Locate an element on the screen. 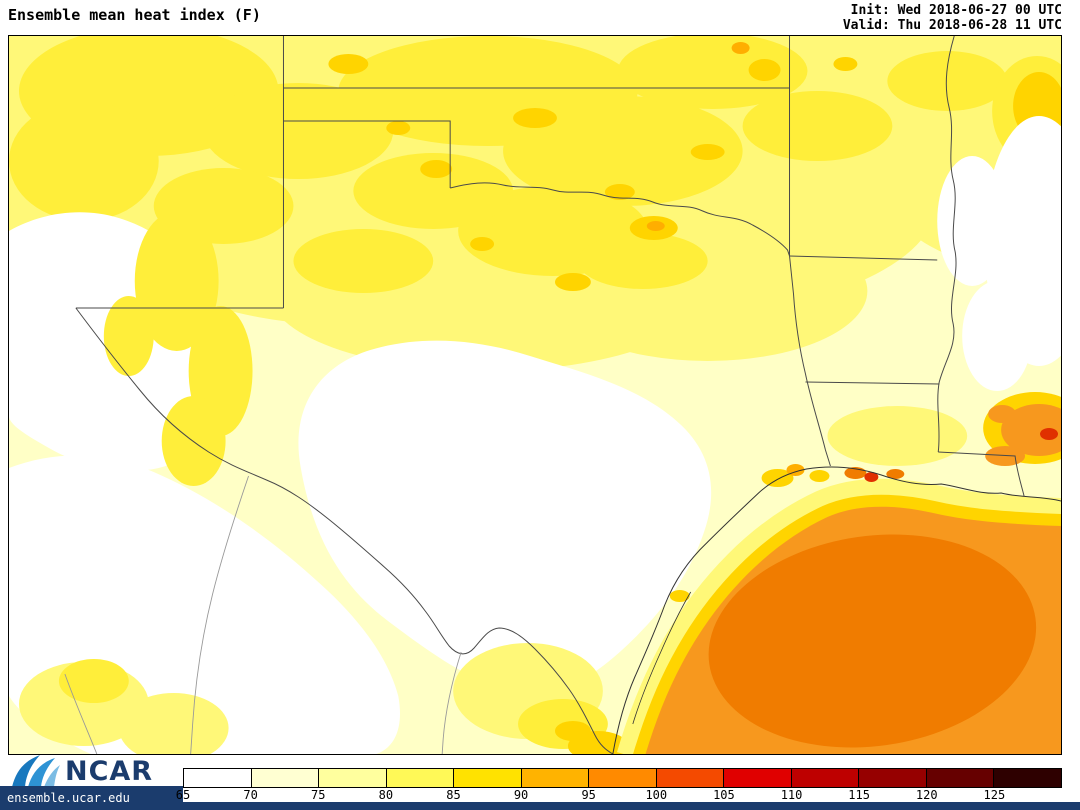 The height and width of the screenshot is (810, 1080). colorbar-label: 95 is located at coordinates (588, 795).